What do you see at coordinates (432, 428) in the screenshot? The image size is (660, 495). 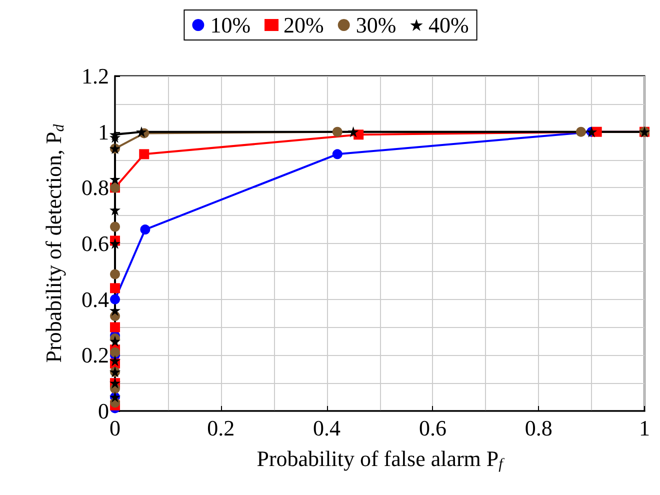 I see `x-tick-label: 0.6` at bounding box center [432, 428].